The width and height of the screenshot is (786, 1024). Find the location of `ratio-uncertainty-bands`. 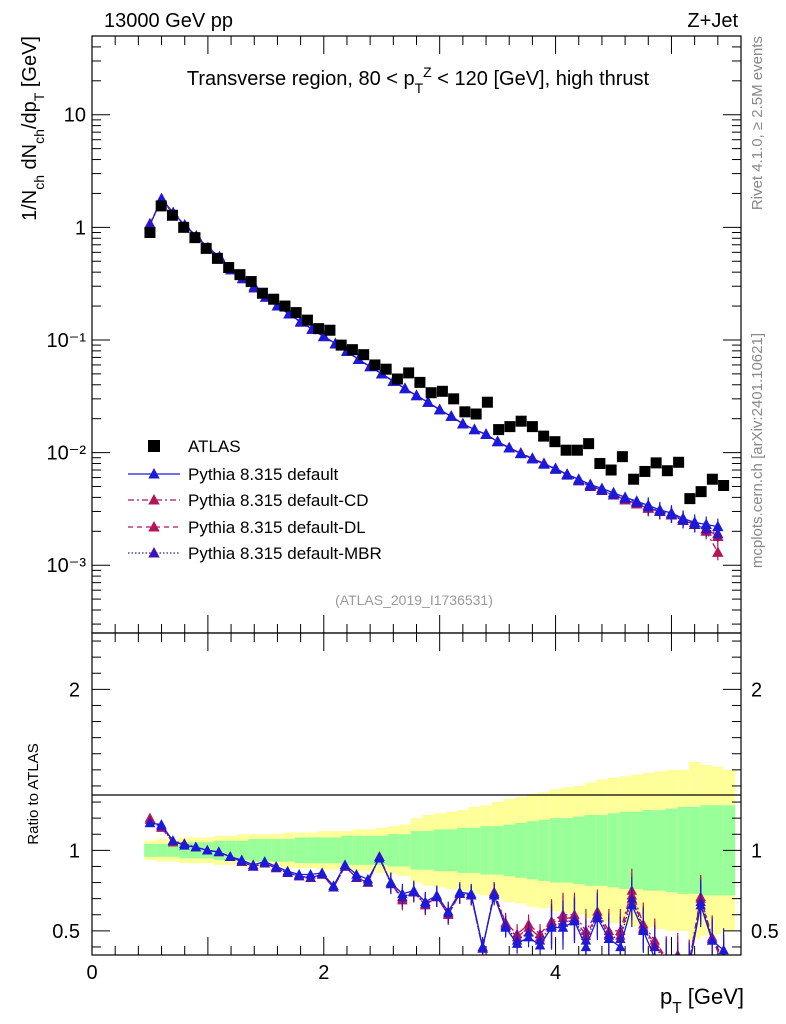

ratio-uncertainty-bands is located at coordinates (440, 850).